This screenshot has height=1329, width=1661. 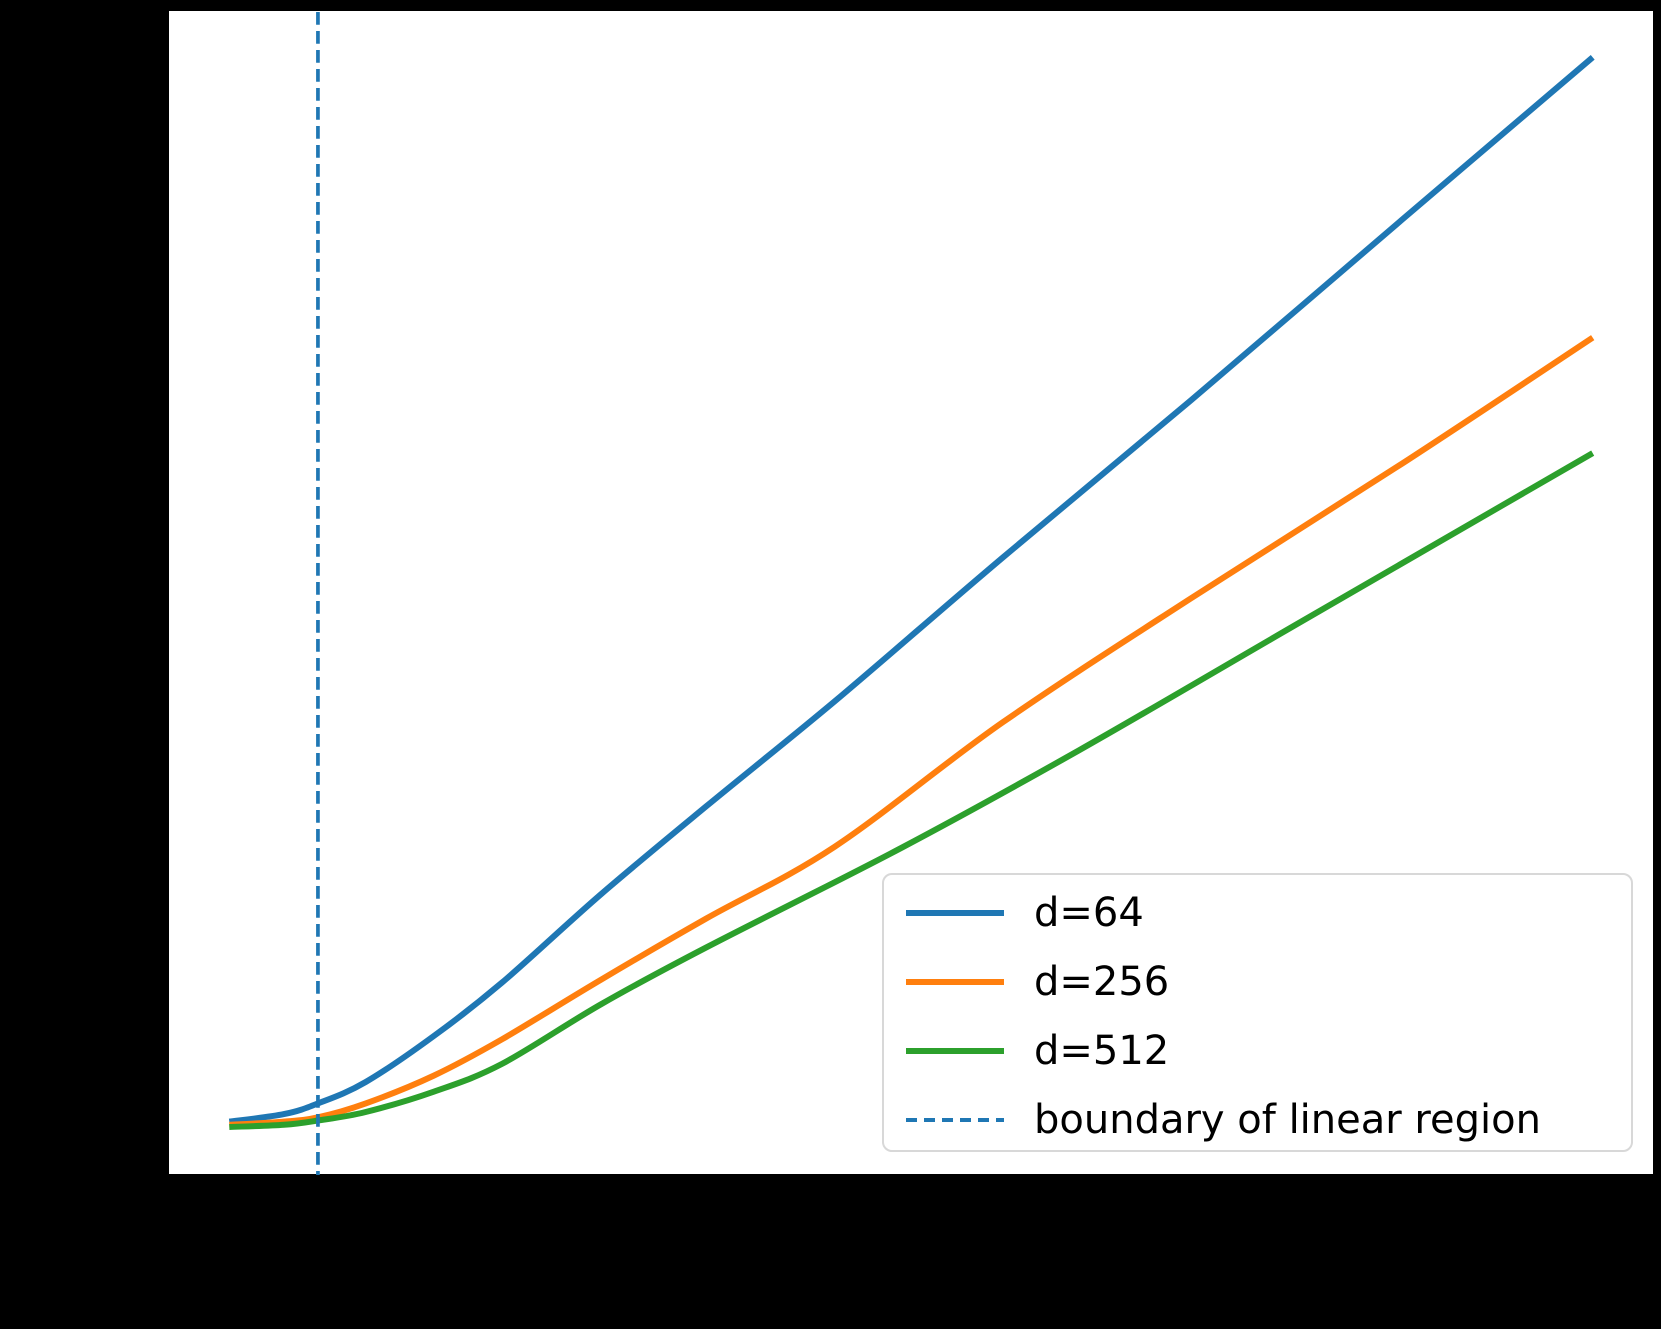 What do you see at coordinates (1257, 913) in the screenshot?
I see `legend-item-d-64: d=64` at bounding box center [1257, 913].